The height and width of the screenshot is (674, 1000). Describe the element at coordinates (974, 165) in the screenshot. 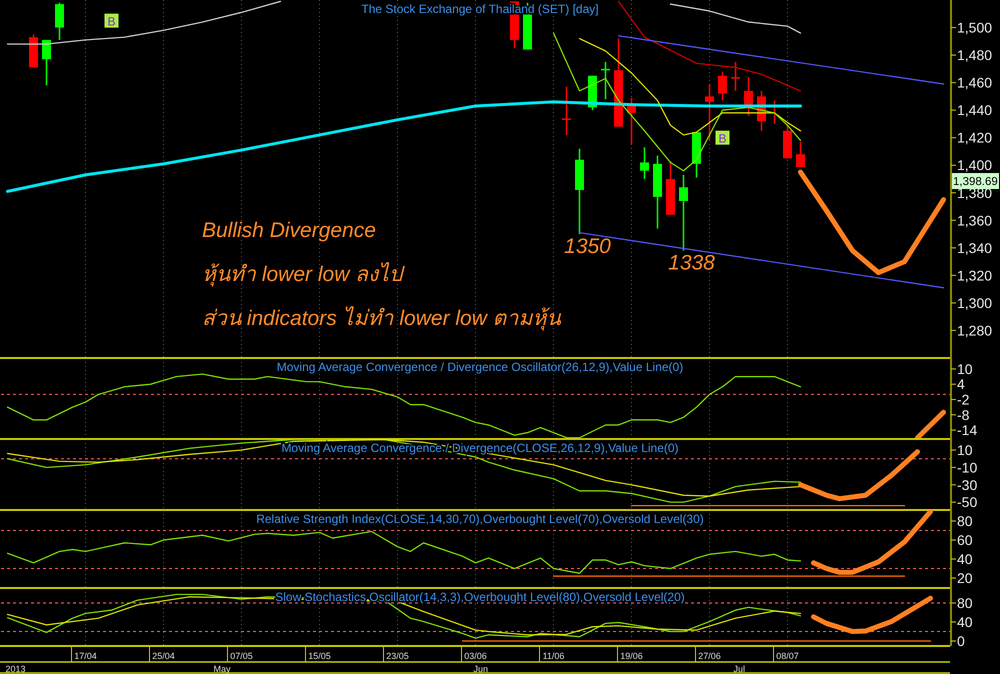

I see `y-tick-label: 1,400` at that location.